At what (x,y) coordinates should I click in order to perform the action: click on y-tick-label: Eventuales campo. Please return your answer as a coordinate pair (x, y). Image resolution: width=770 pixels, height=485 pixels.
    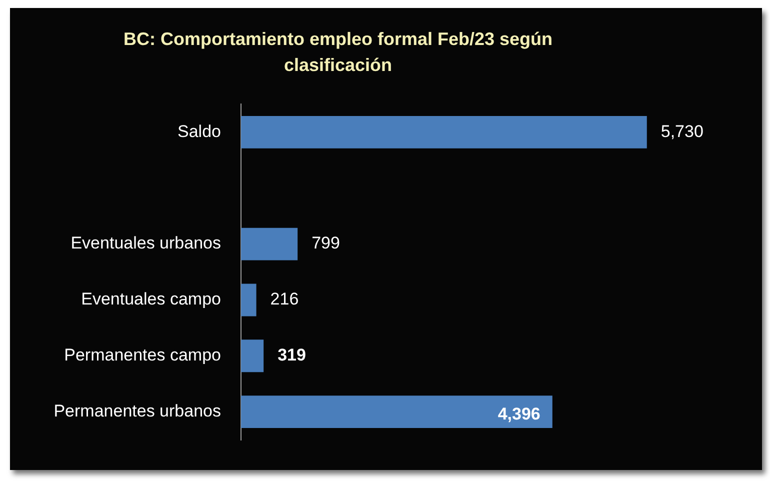
    Looking at the image, I should click on (151, 299).